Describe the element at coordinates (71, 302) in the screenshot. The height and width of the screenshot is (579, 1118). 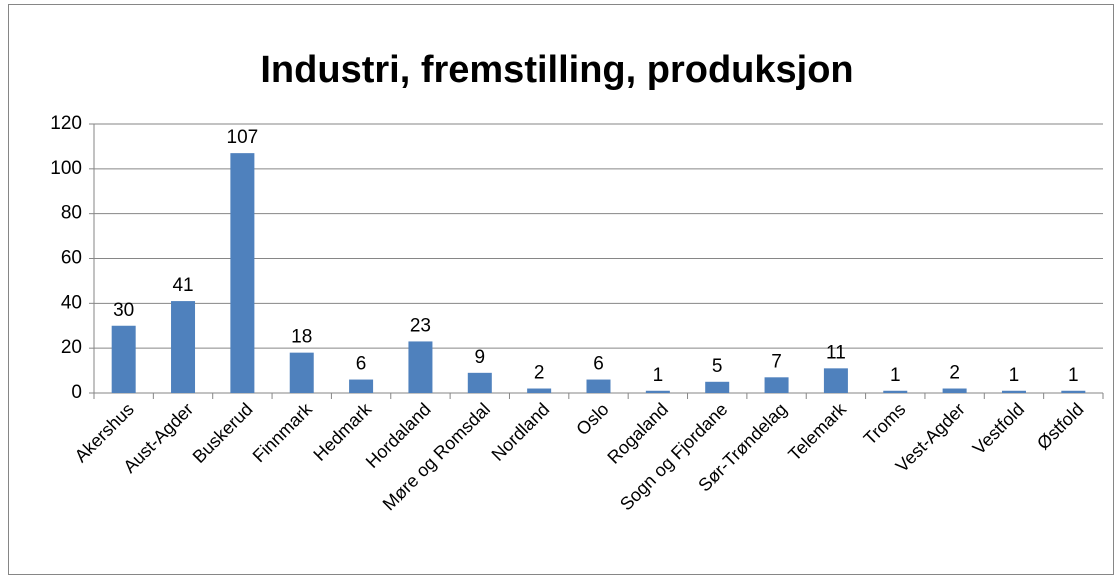
I see `y-tick-label: 40` at that location.